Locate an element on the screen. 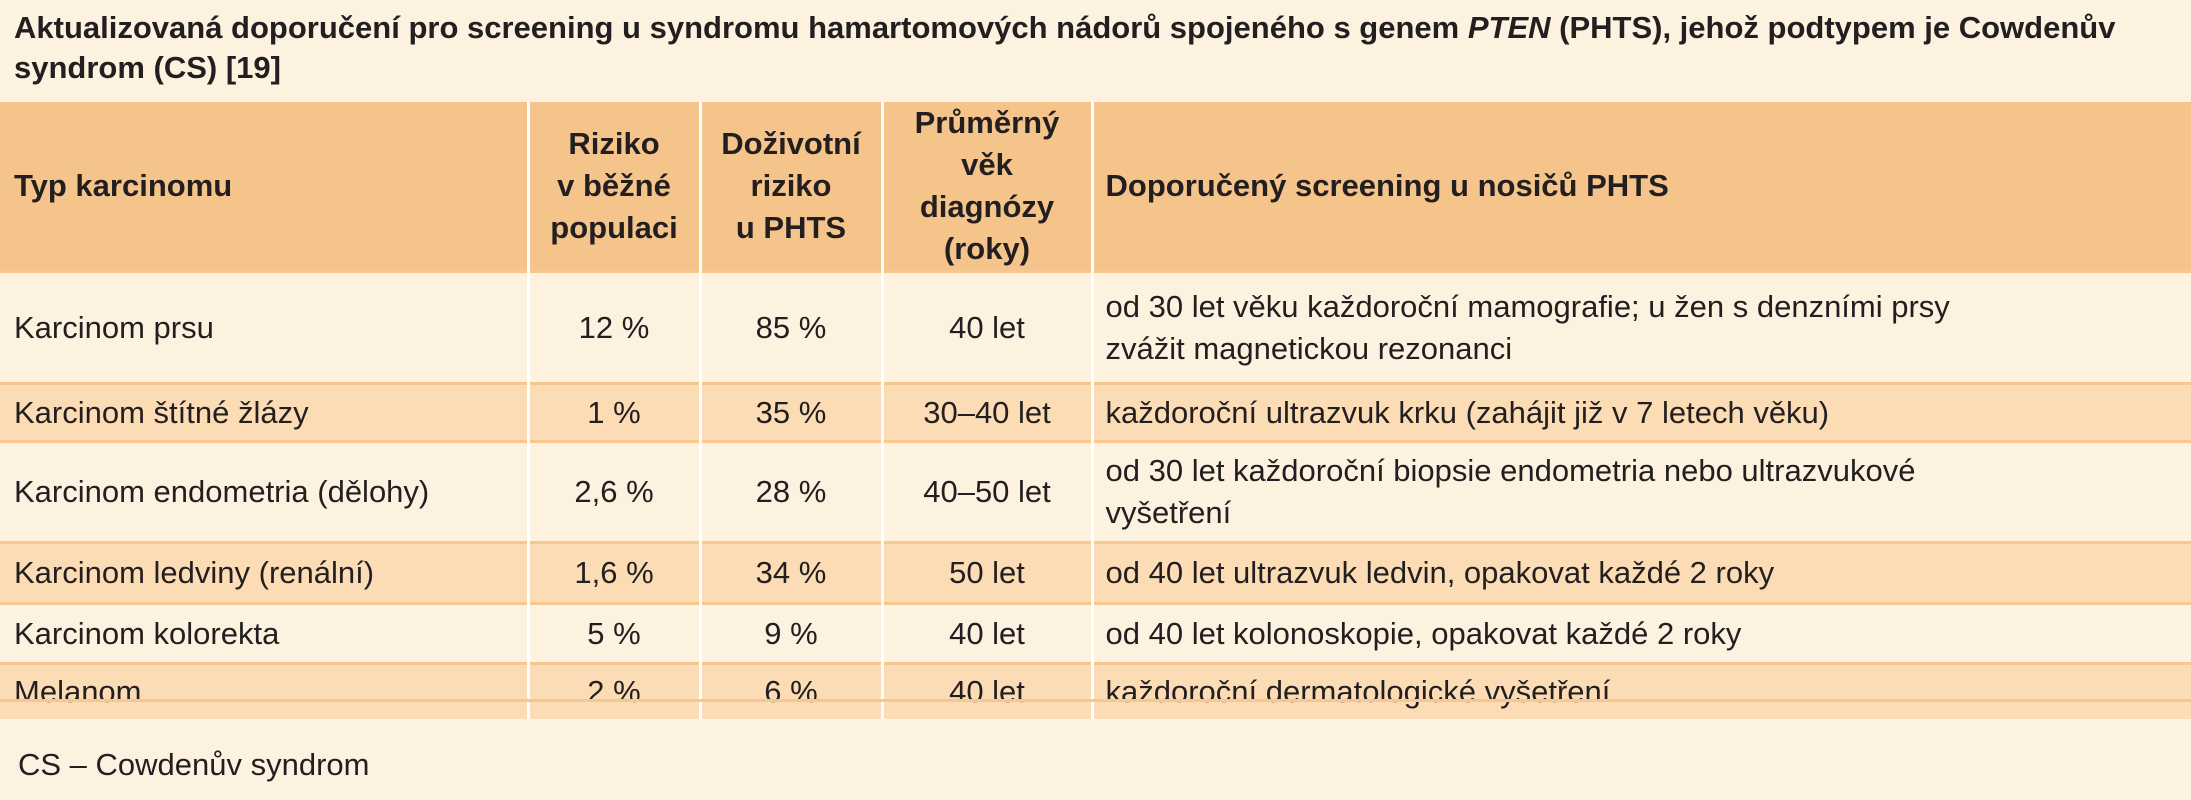  cell-population-risk: 2 % is located at coordinates (613, 691).